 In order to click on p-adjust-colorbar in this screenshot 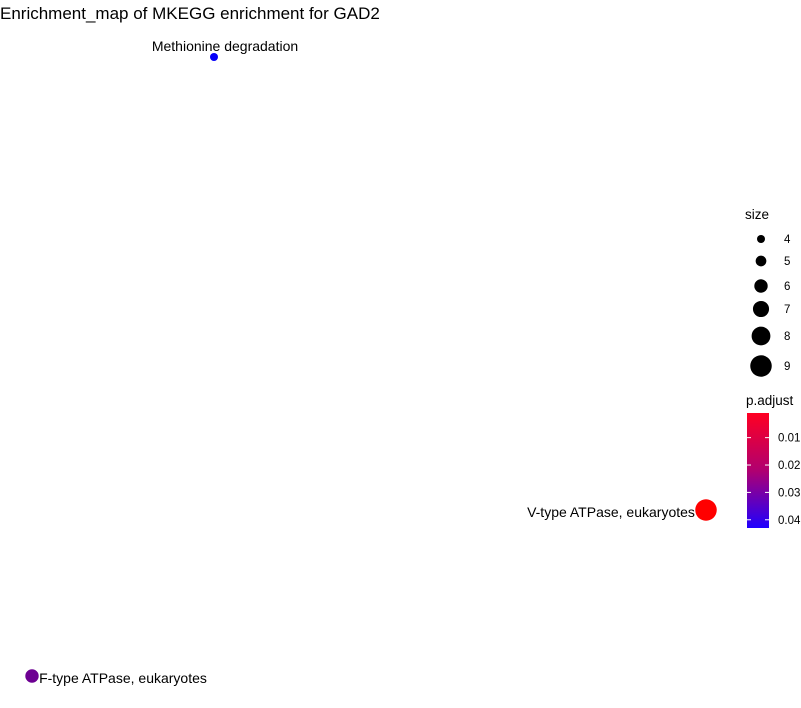, I will do `click(758, 470)`.